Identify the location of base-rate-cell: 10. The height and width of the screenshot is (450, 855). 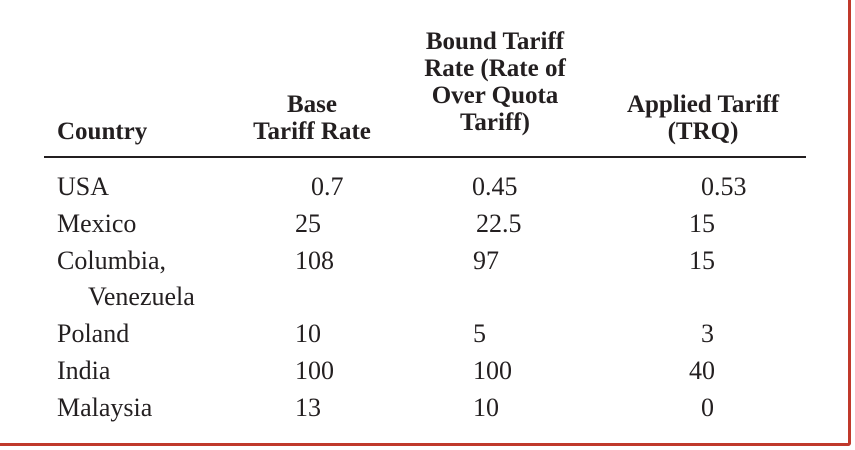
(308, 333).